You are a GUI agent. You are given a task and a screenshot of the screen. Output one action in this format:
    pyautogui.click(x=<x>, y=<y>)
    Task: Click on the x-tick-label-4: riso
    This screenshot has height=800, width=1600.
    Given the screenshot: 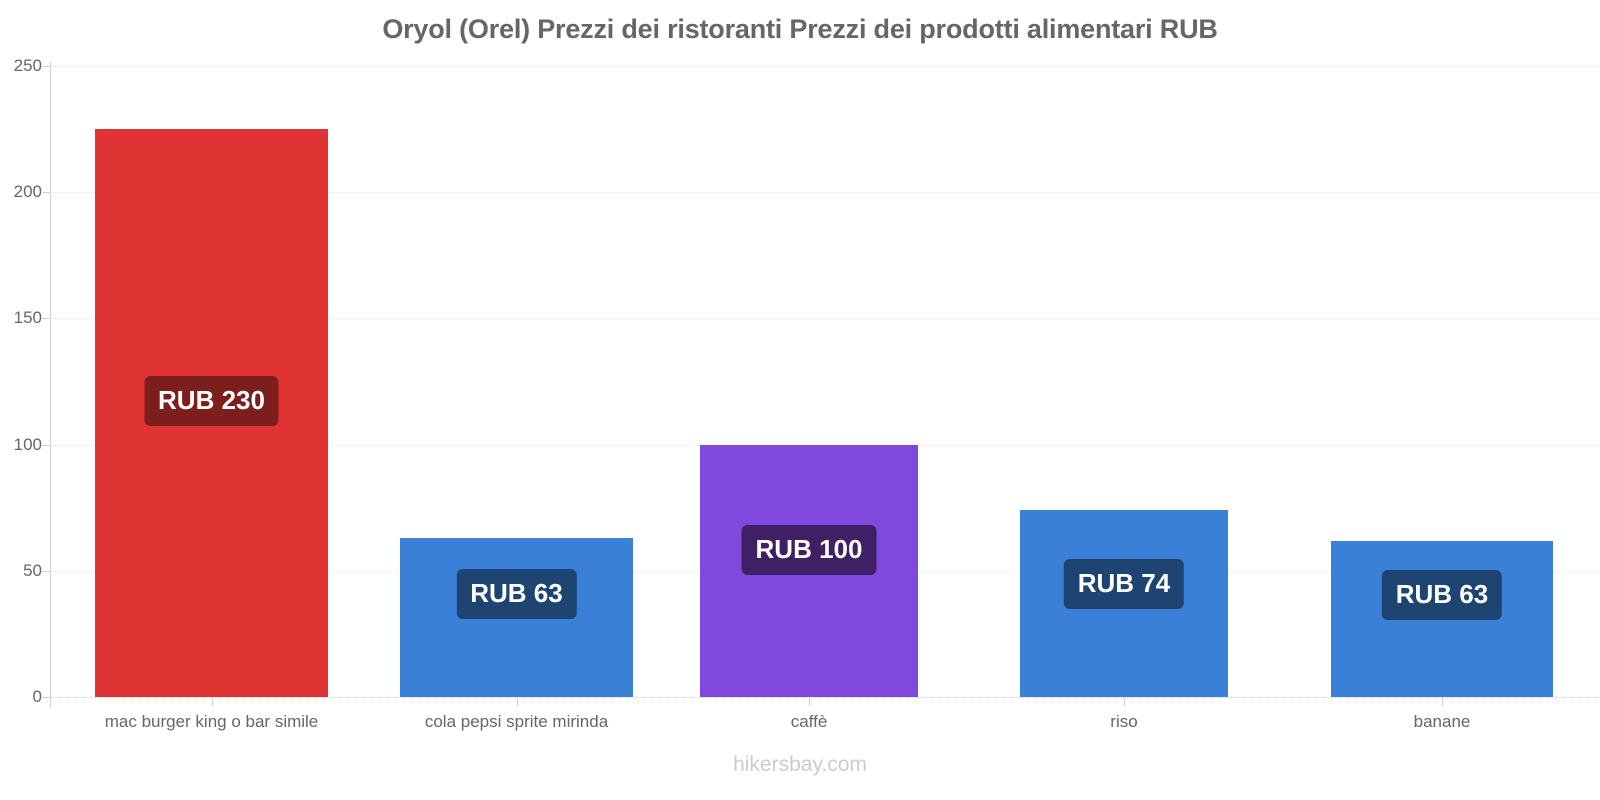 What is the action you would take?
    pyautogui.click(x=1124, y=721)
    